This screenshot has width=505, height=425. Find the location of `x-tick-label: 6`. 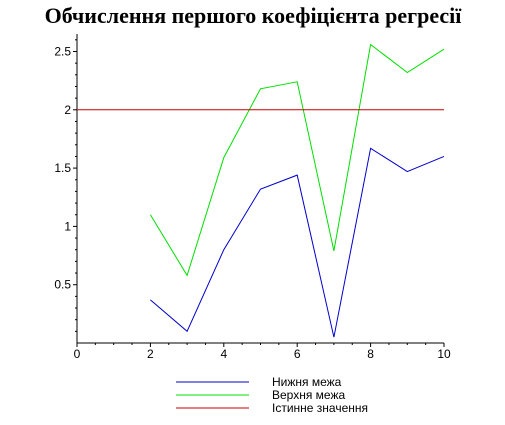

x-tick-label: 6 is located at coordinates (297, 354).